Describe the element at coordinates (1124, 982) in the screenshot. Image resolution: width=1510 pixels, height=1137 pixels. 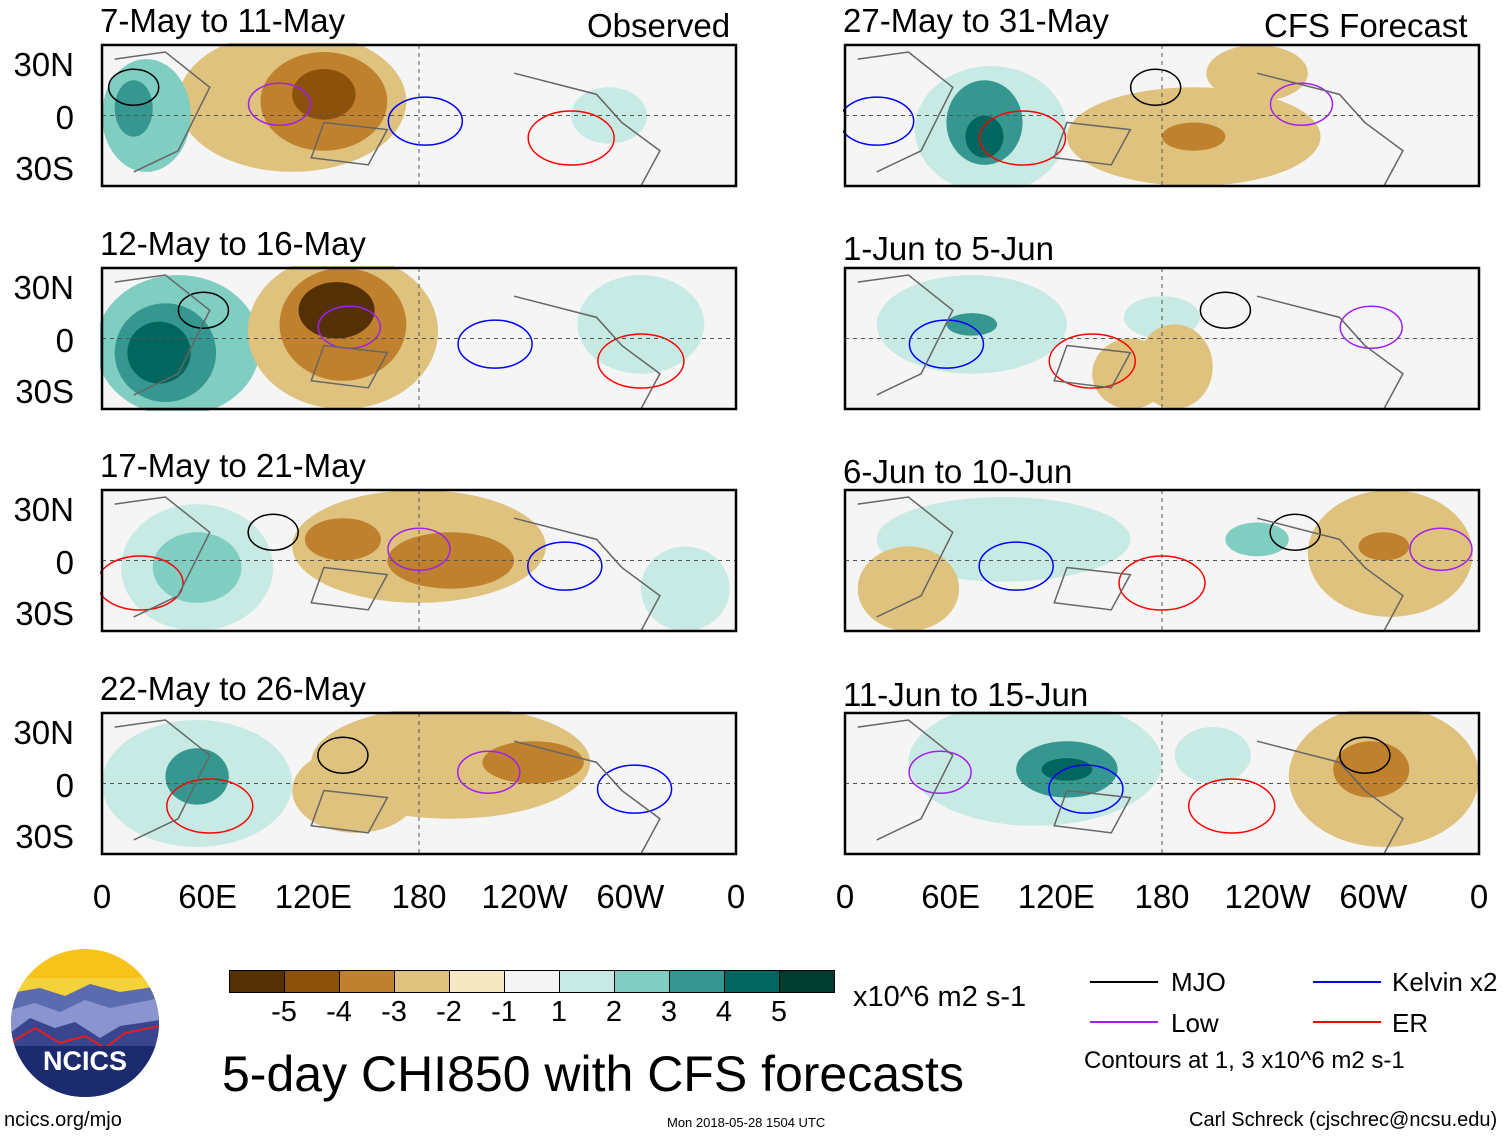
I see `legend-line-mjo` at that location.